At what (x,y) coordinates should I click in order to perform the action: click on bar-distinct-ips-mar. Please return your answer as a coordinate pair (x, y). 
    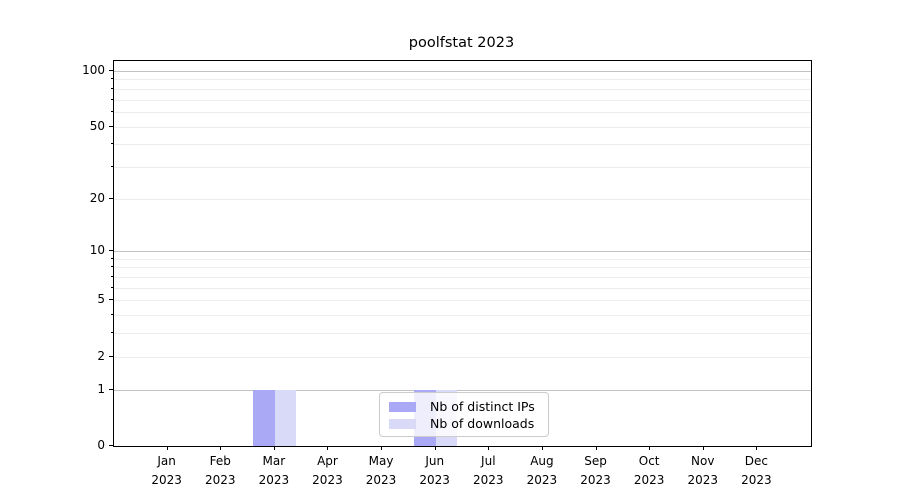
    Looking at the image, I should click on (264, 417).